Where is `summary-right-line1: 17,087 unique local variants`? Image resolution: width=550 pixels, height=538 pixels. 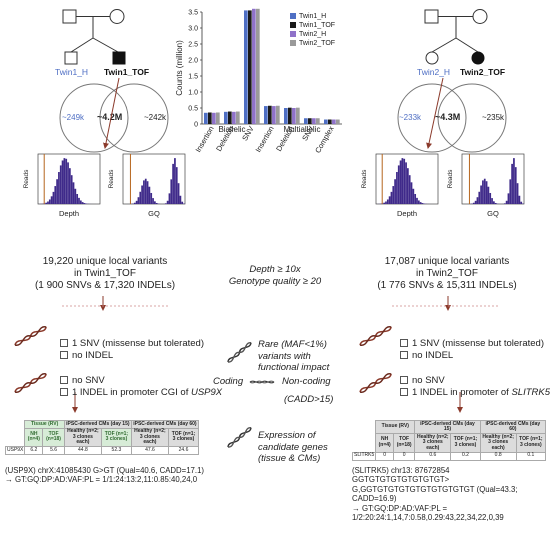
summary-right-line1: 17,087 unique local variants is located at coordinates (447, 261).